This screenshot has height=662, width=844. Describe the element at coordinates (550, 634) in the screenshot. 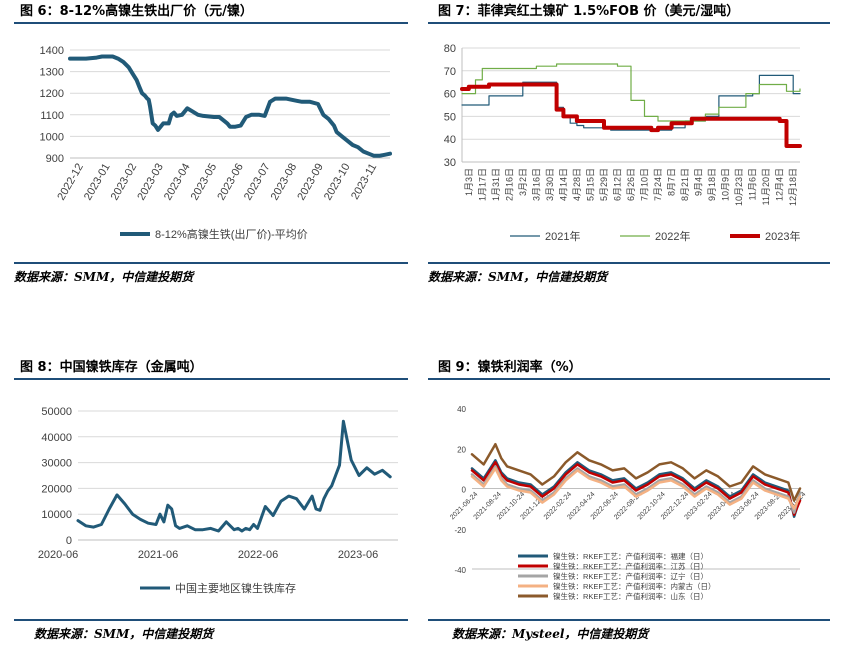

I see `fig9-source: 数据来源：Mysteel，中信建投期货` at that location.